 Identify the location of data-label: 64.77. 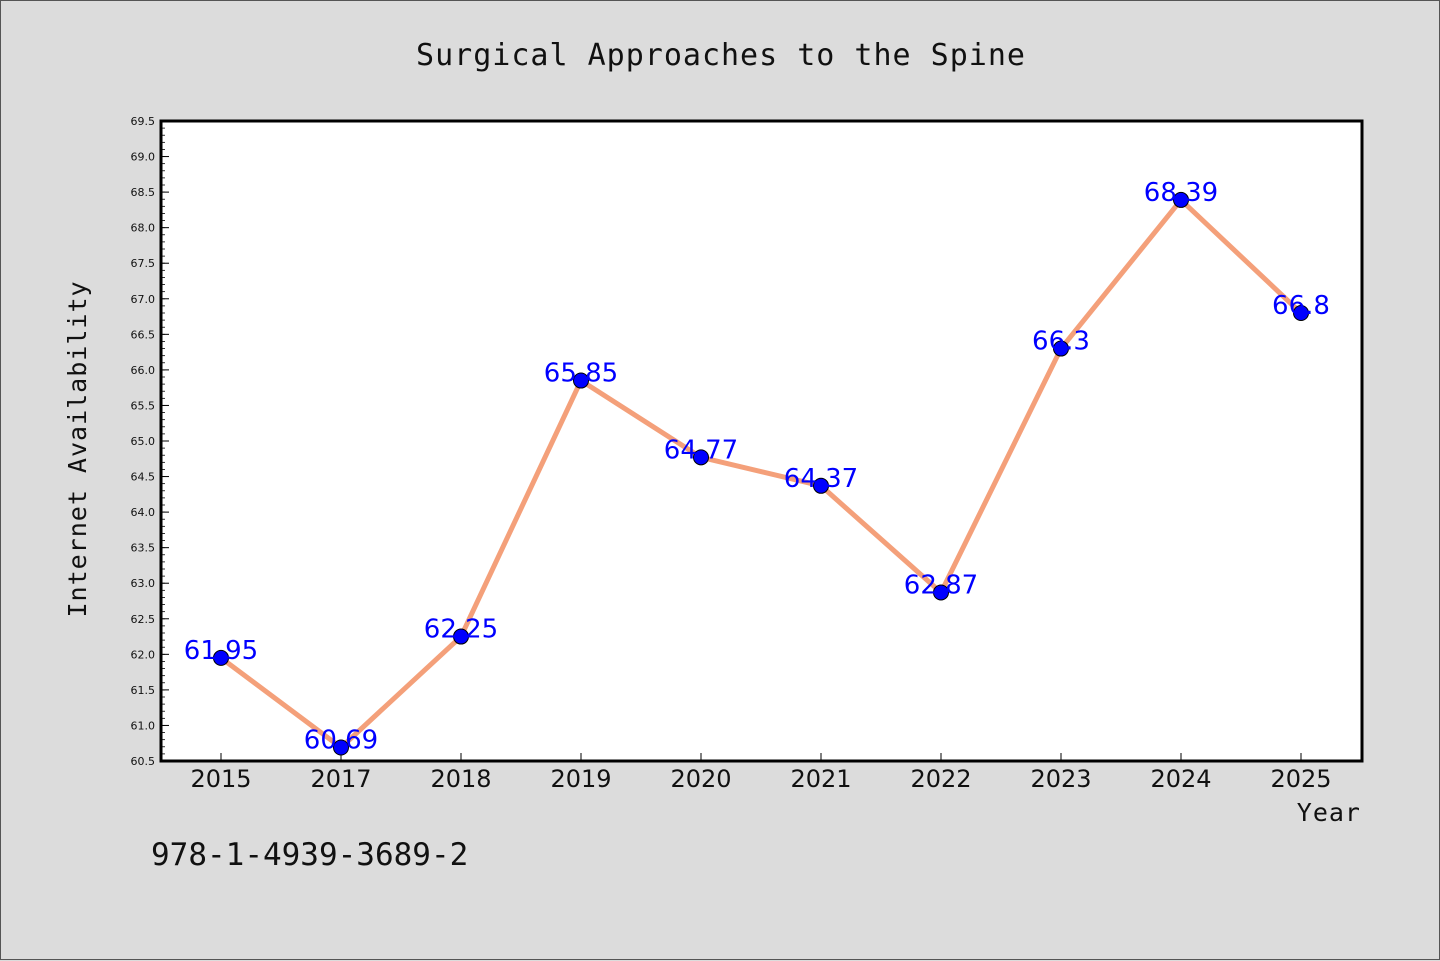
(701, 450).